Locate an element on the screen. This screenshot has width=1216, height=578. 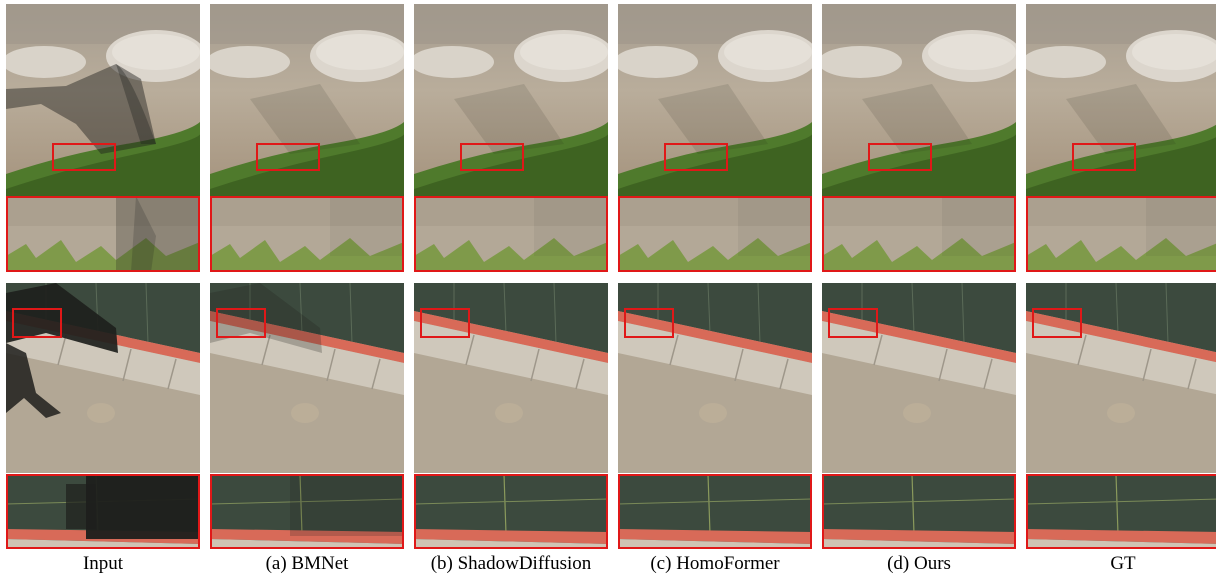
column-caption: (c) HomoFormer is located at coordinates (715, 563).